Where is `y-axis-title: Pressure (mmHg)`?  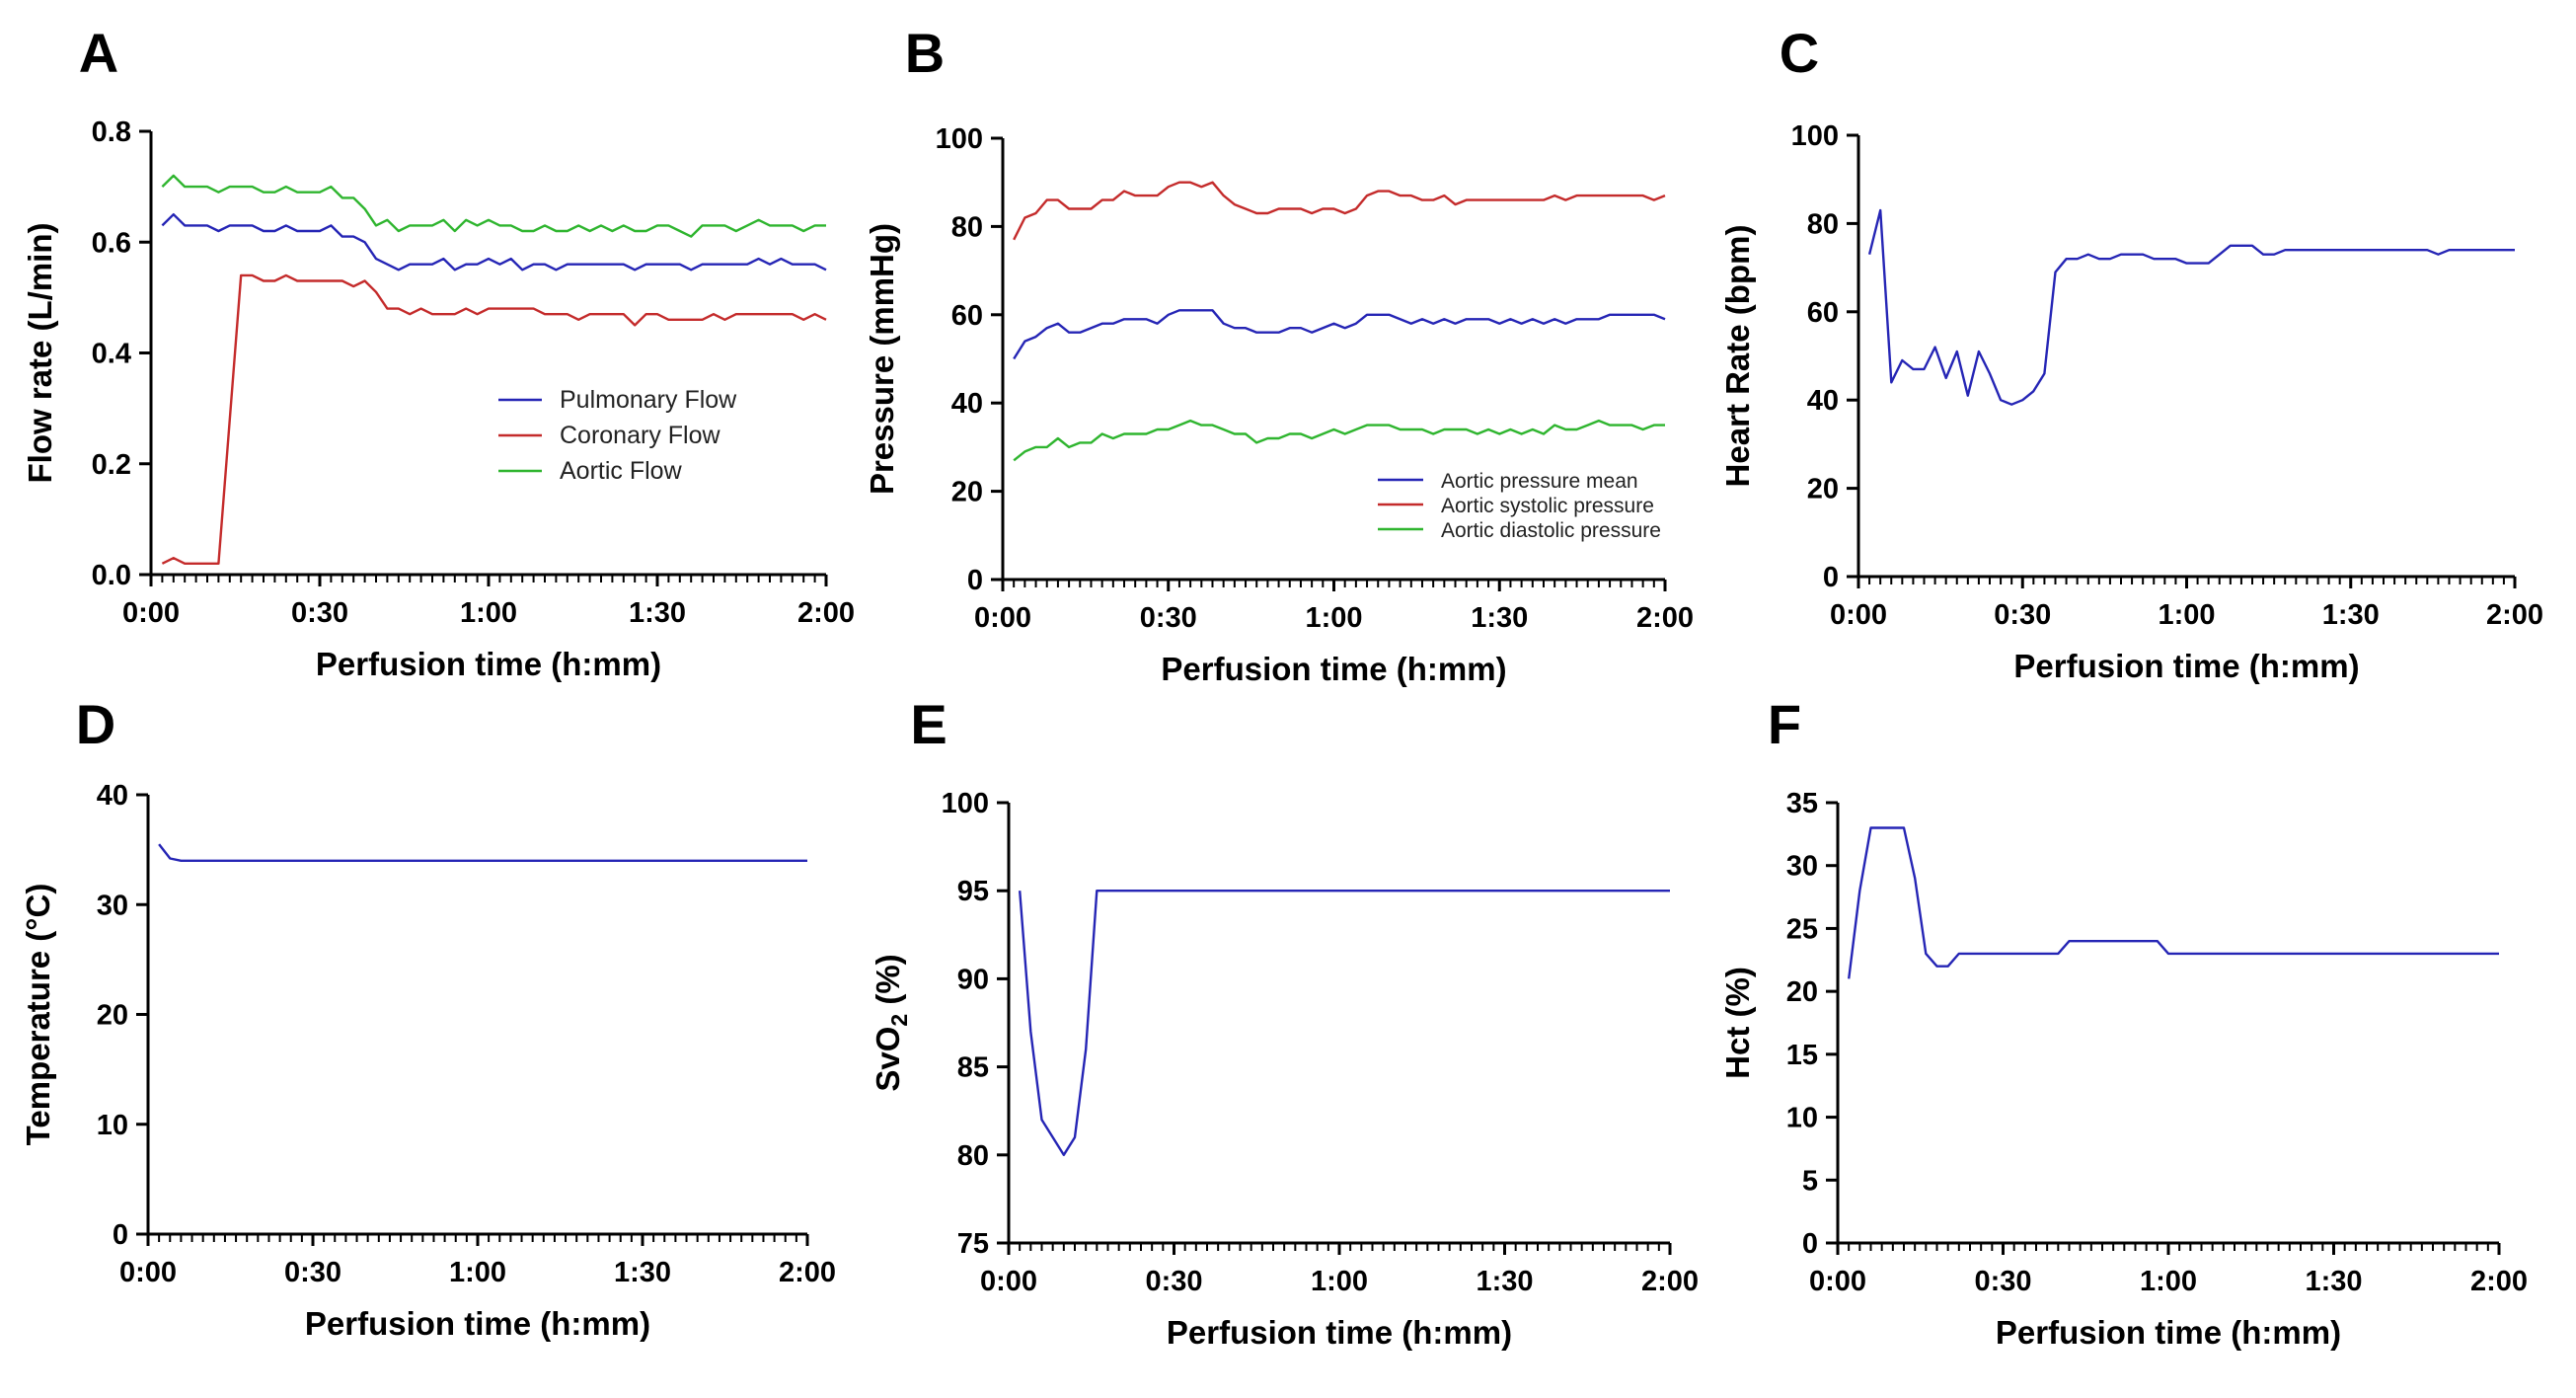
y-axis-title: Pressure (mmHg) is located at coordinates (882, 359).